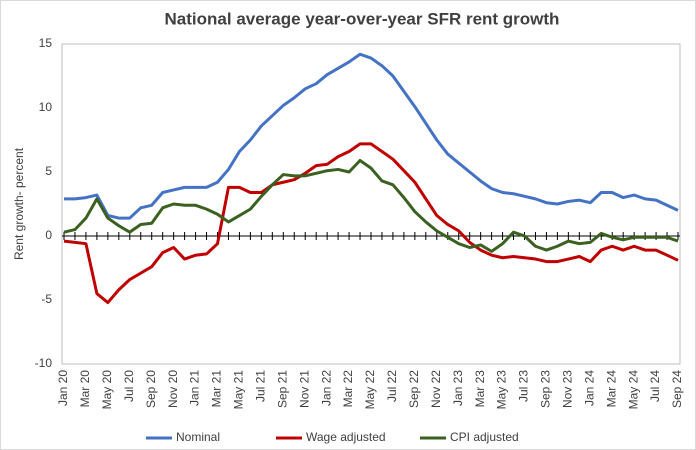 The image size is (696, 450). What do you see at coordinates (546, 389) in the screenshot?
I see `x-tick-label: Sep 23` at bounding box center [546, 389].